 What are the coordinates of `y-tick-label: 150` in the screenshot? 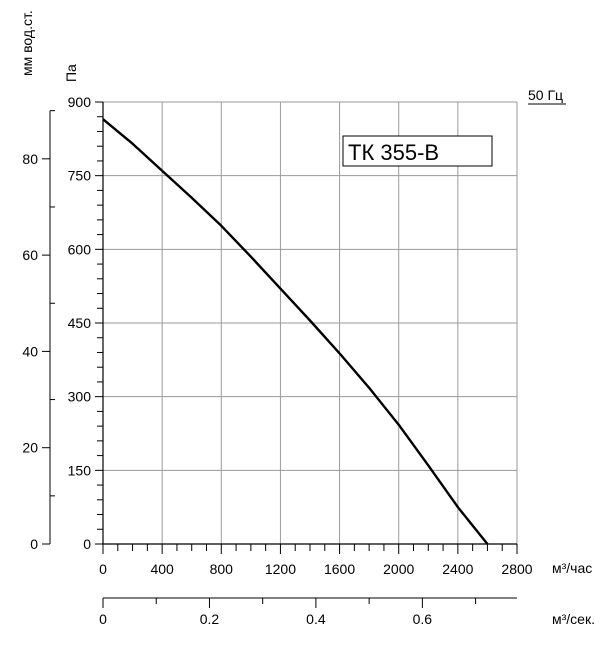 It's located at (80, 470).